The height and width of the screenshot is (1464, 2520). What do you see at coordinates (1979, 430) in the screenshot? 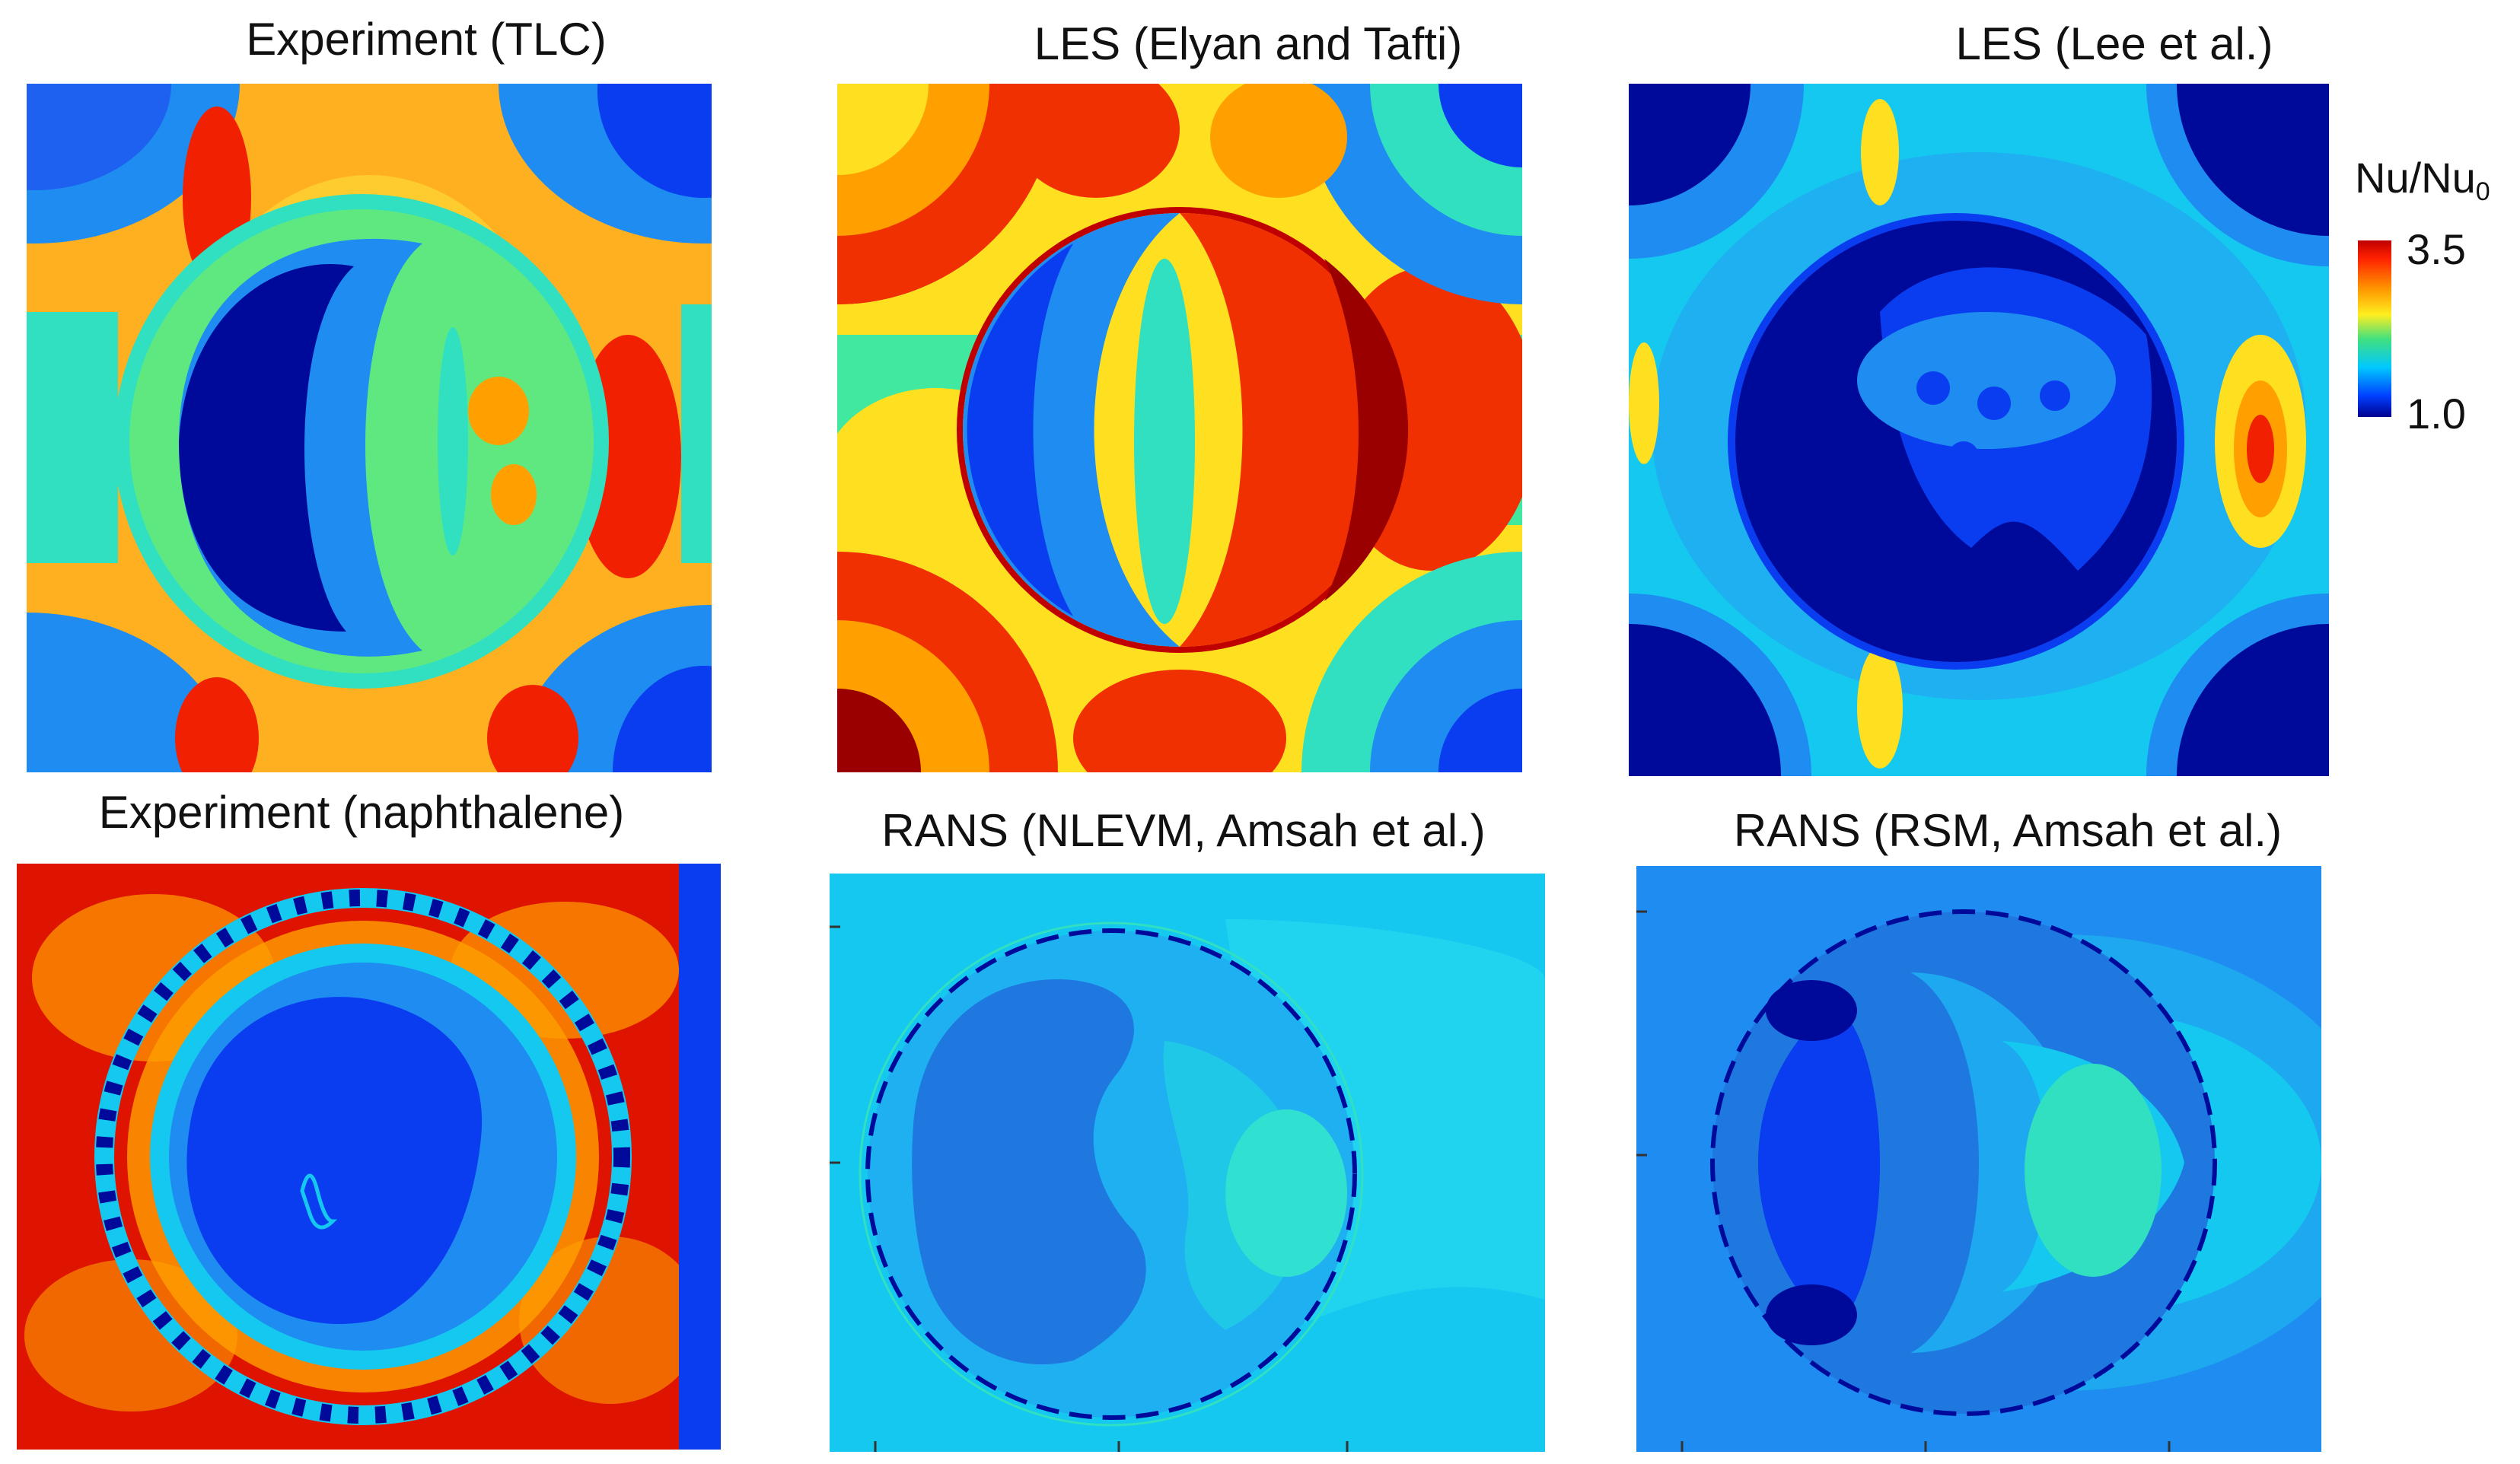
I see `contour-map-les-lee` at bounding box center [1979, 430].